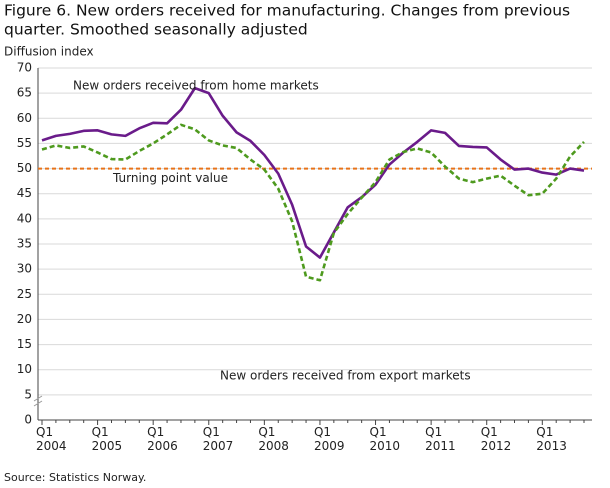  I want to click on x-tick-label: Q1 2004, so click(51, 439).